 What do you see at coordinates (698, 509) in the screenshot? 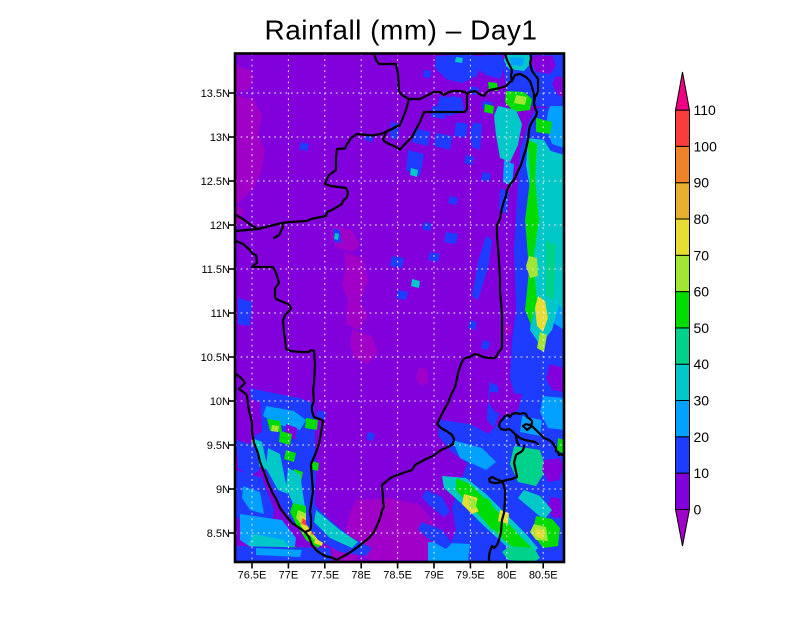
I see `svg-text: 0` at bounding box center [698, 509].